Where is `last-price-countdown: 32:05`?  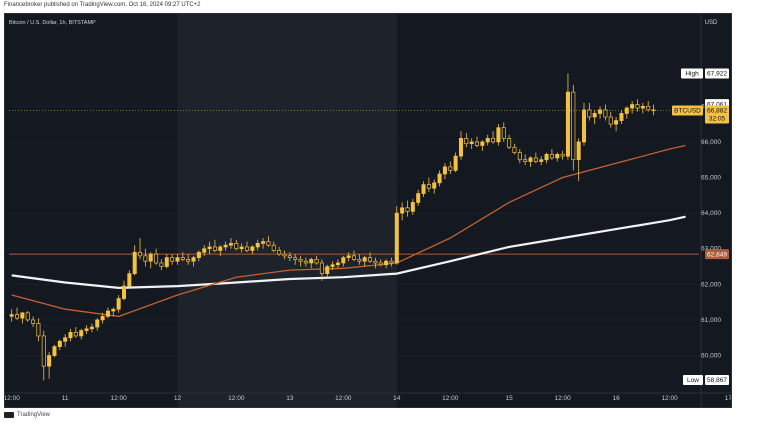 last-price-countdown: 32:05 is located at coordinates (717, 119).